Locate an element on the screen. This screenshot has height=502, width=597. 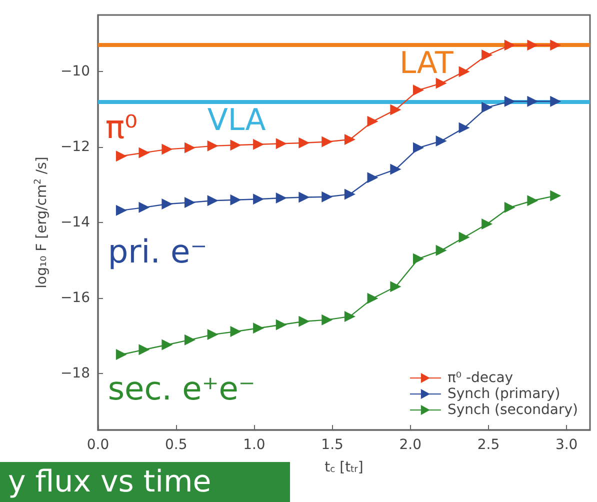
ref-line-label: VLA is located at coordinates (236, 120).